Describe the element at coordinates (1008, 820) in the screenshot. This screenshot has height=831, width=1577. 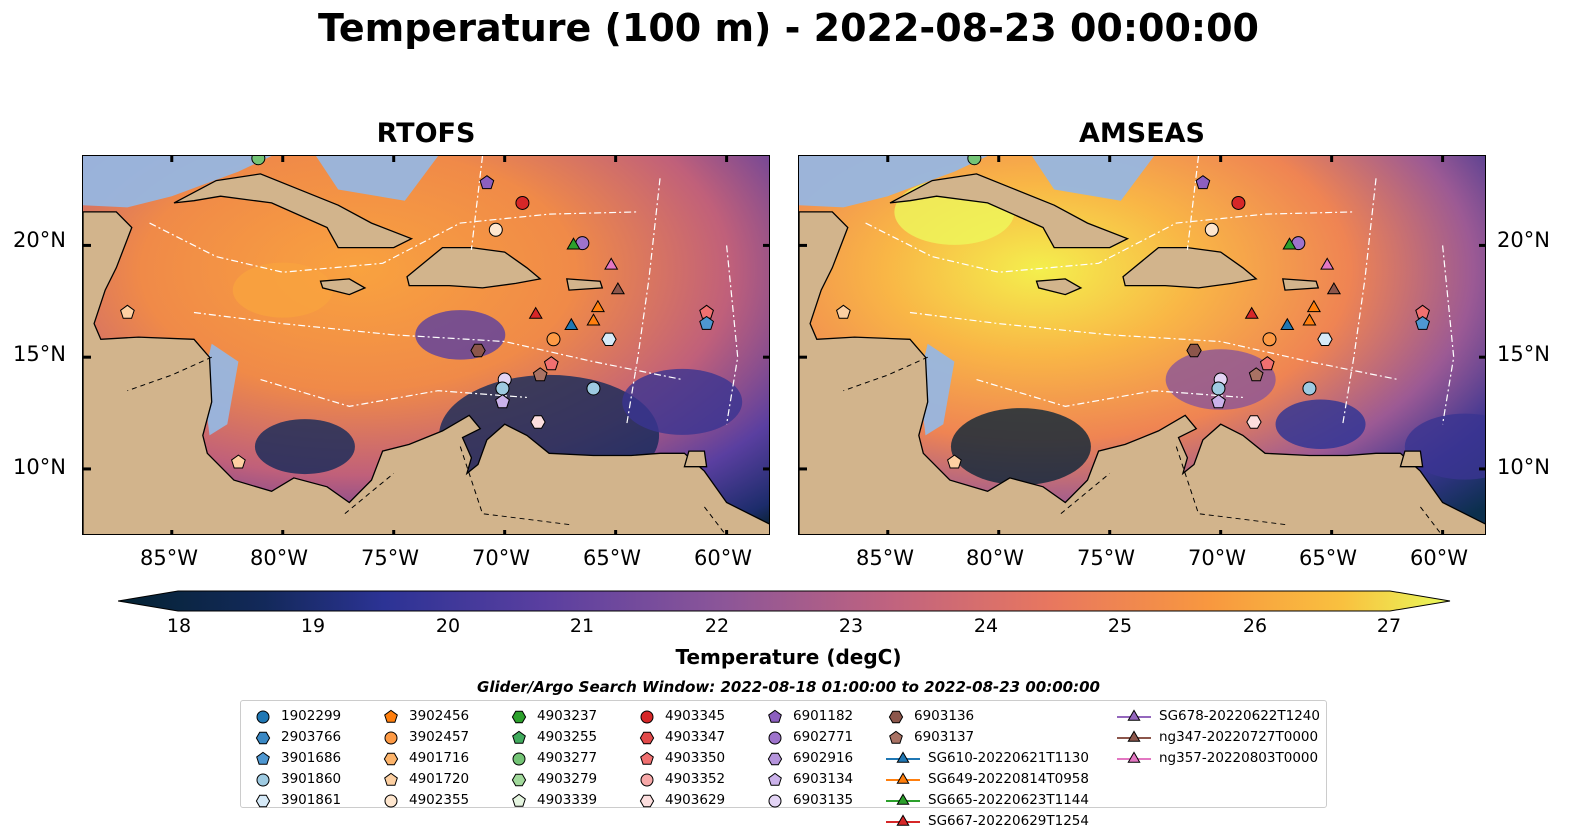
I see `legend-label: SG667-20220629T1254` at that location.